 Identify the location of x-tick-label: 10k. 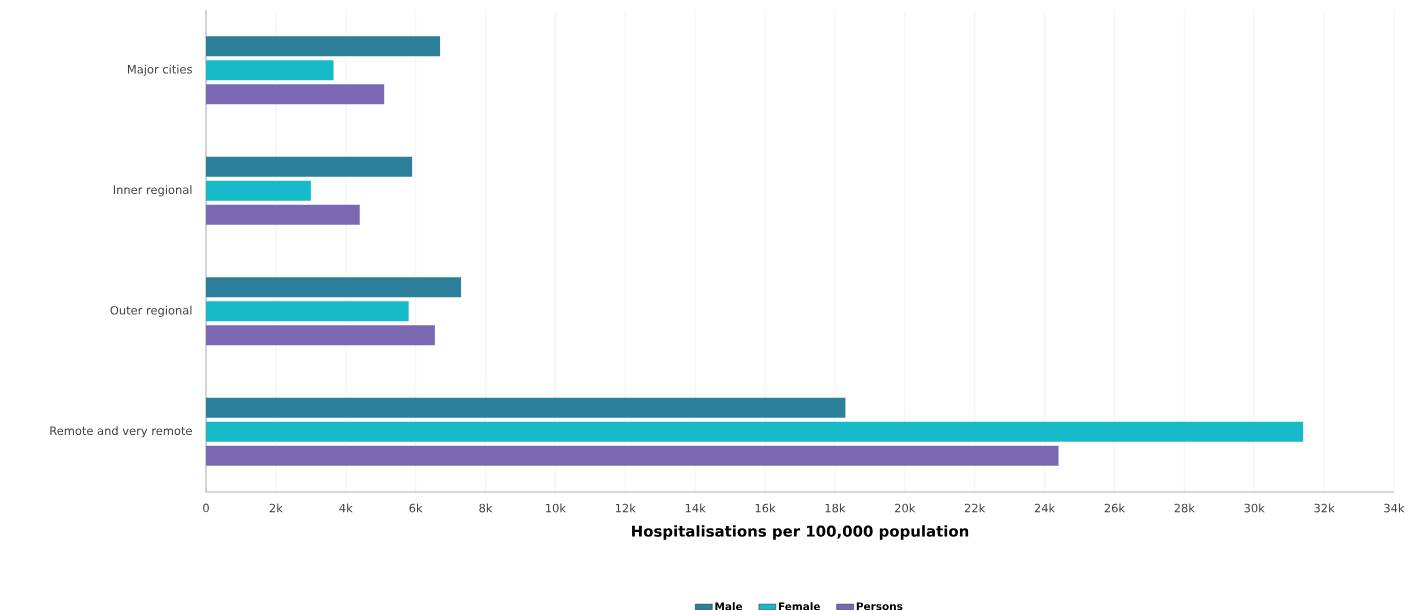
(556, 508).